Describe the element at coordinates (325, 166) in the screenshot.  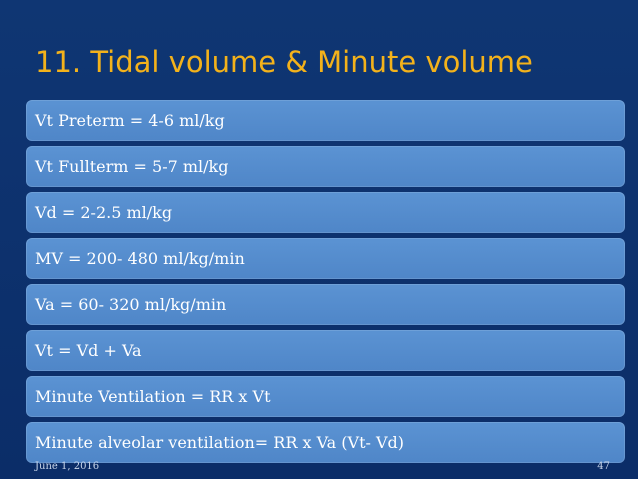
I see `list-item: Vt Fullterm = 5-7 ml/kg` at that location.